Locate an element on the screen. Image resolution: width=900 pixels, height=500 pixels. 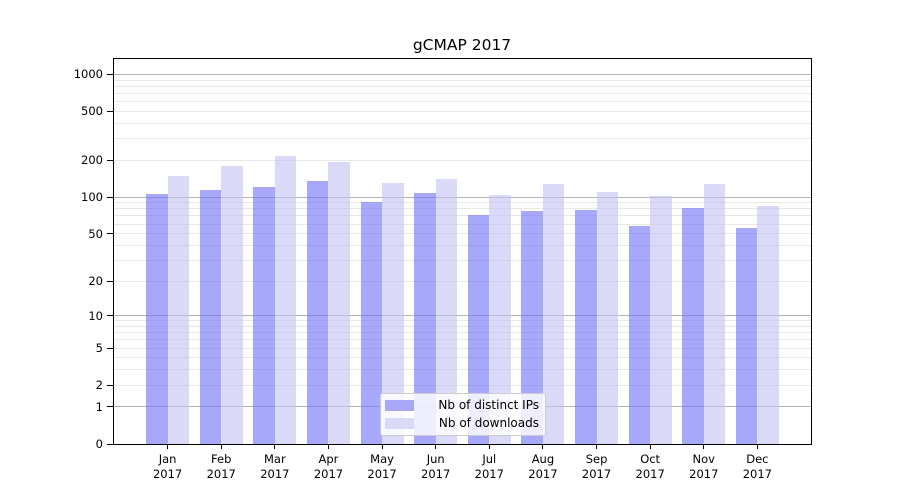
y-tick-label: 500 is located at coordinates (92, 111).